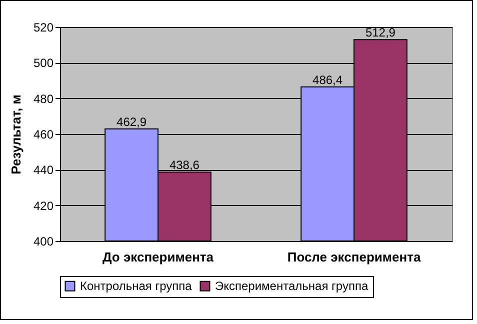 This screenshot has width=477, height=324. I want to click on y-tick-label: 400, so click(43, 241).